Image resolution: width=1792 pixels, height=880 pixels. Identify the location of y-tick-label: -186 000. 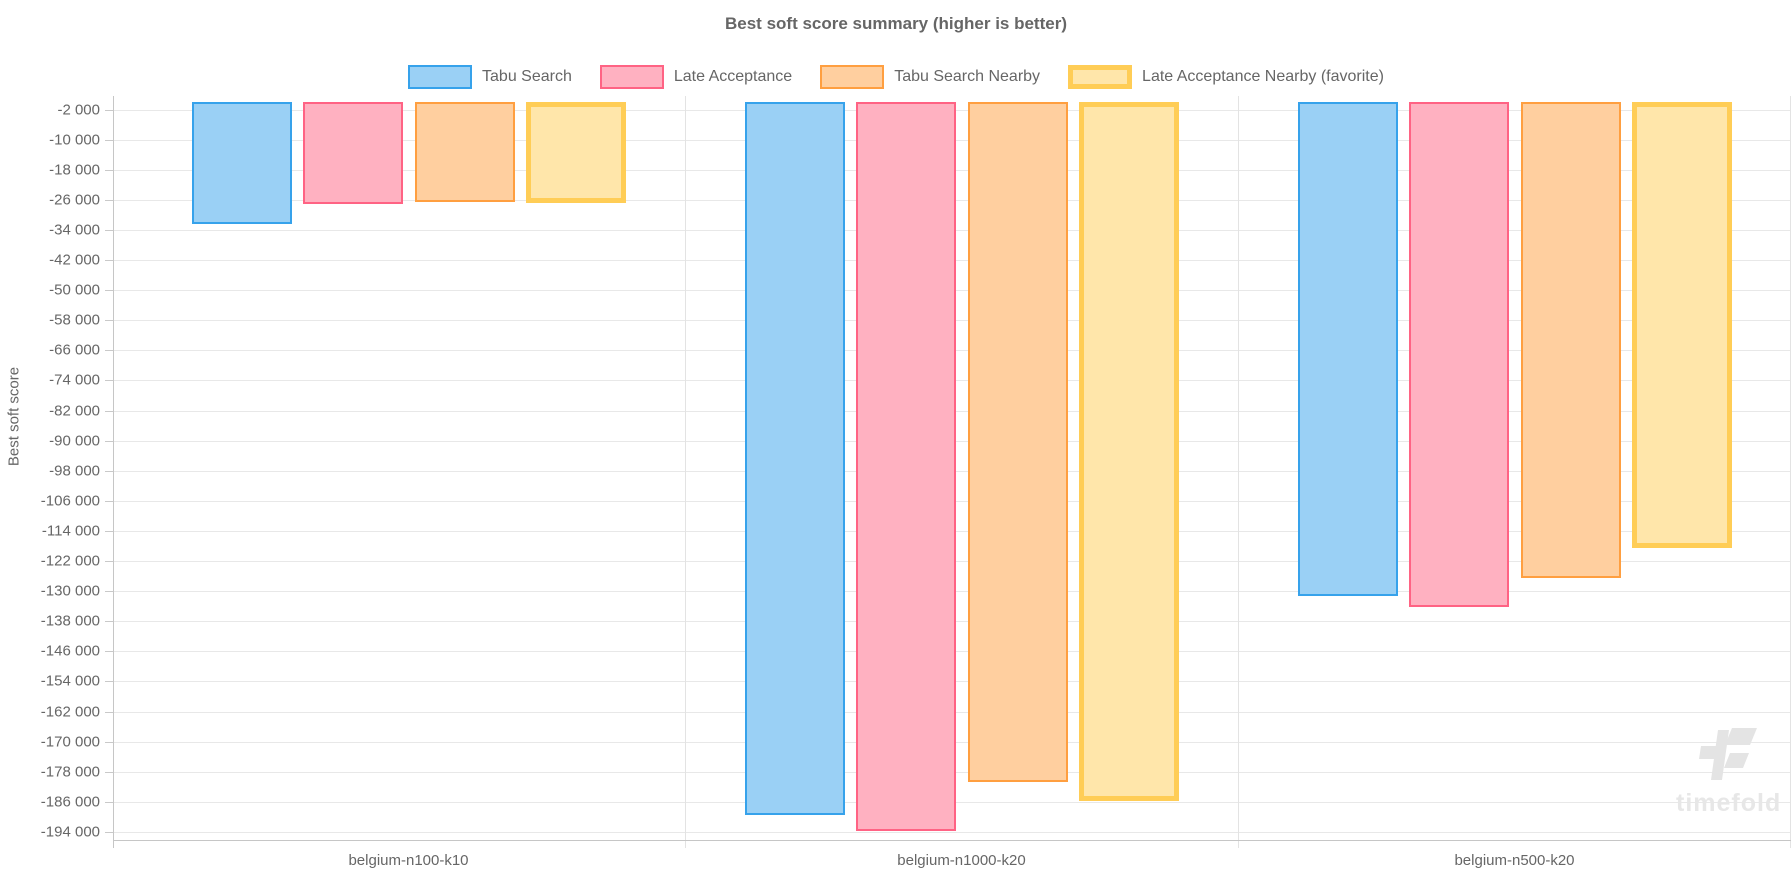
(70, 802).